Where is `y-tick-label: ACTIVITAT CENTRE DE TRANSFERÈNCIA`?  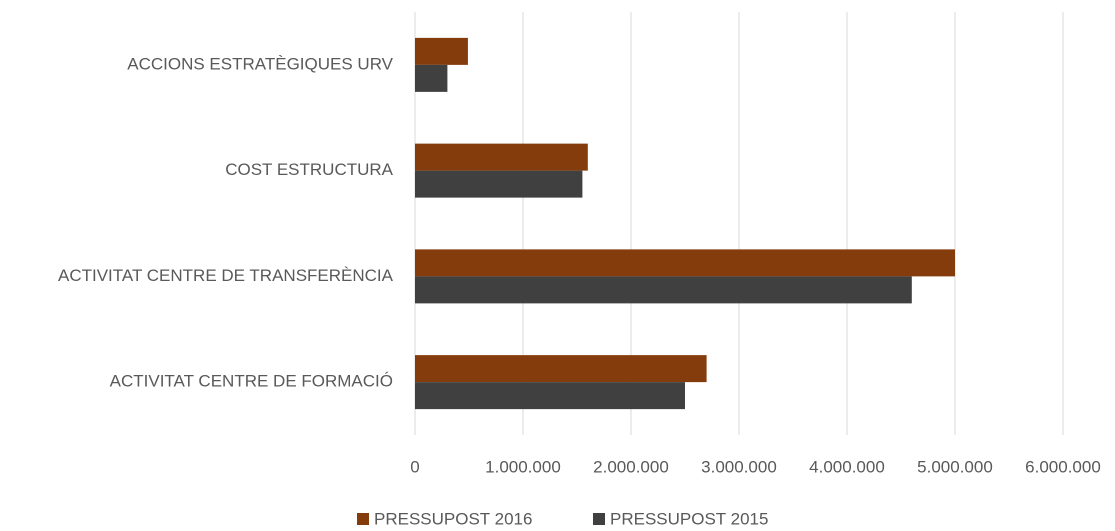 y-tick-label: ACTIVITAT CENTRE DE TRANSFERÈNCIA is located at coordinates (226, 275).